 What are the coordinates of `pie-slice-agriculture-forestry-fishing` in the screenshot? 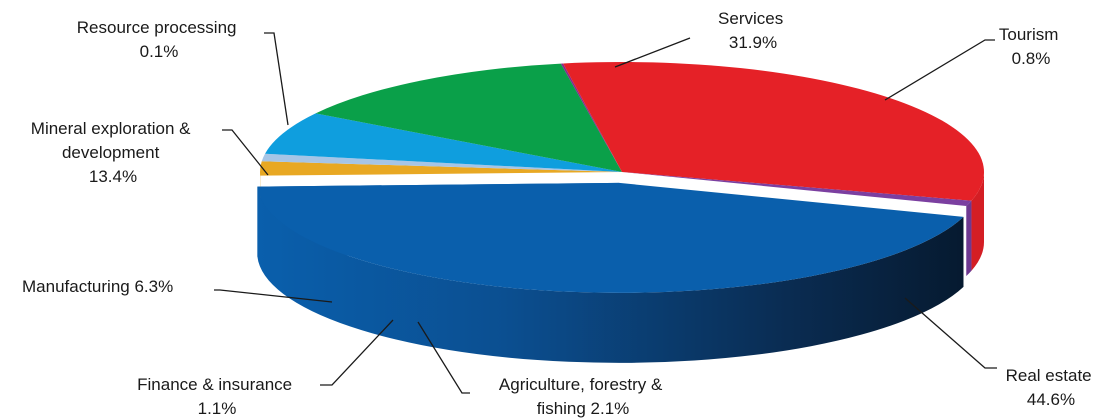 It's located at (441, 168).